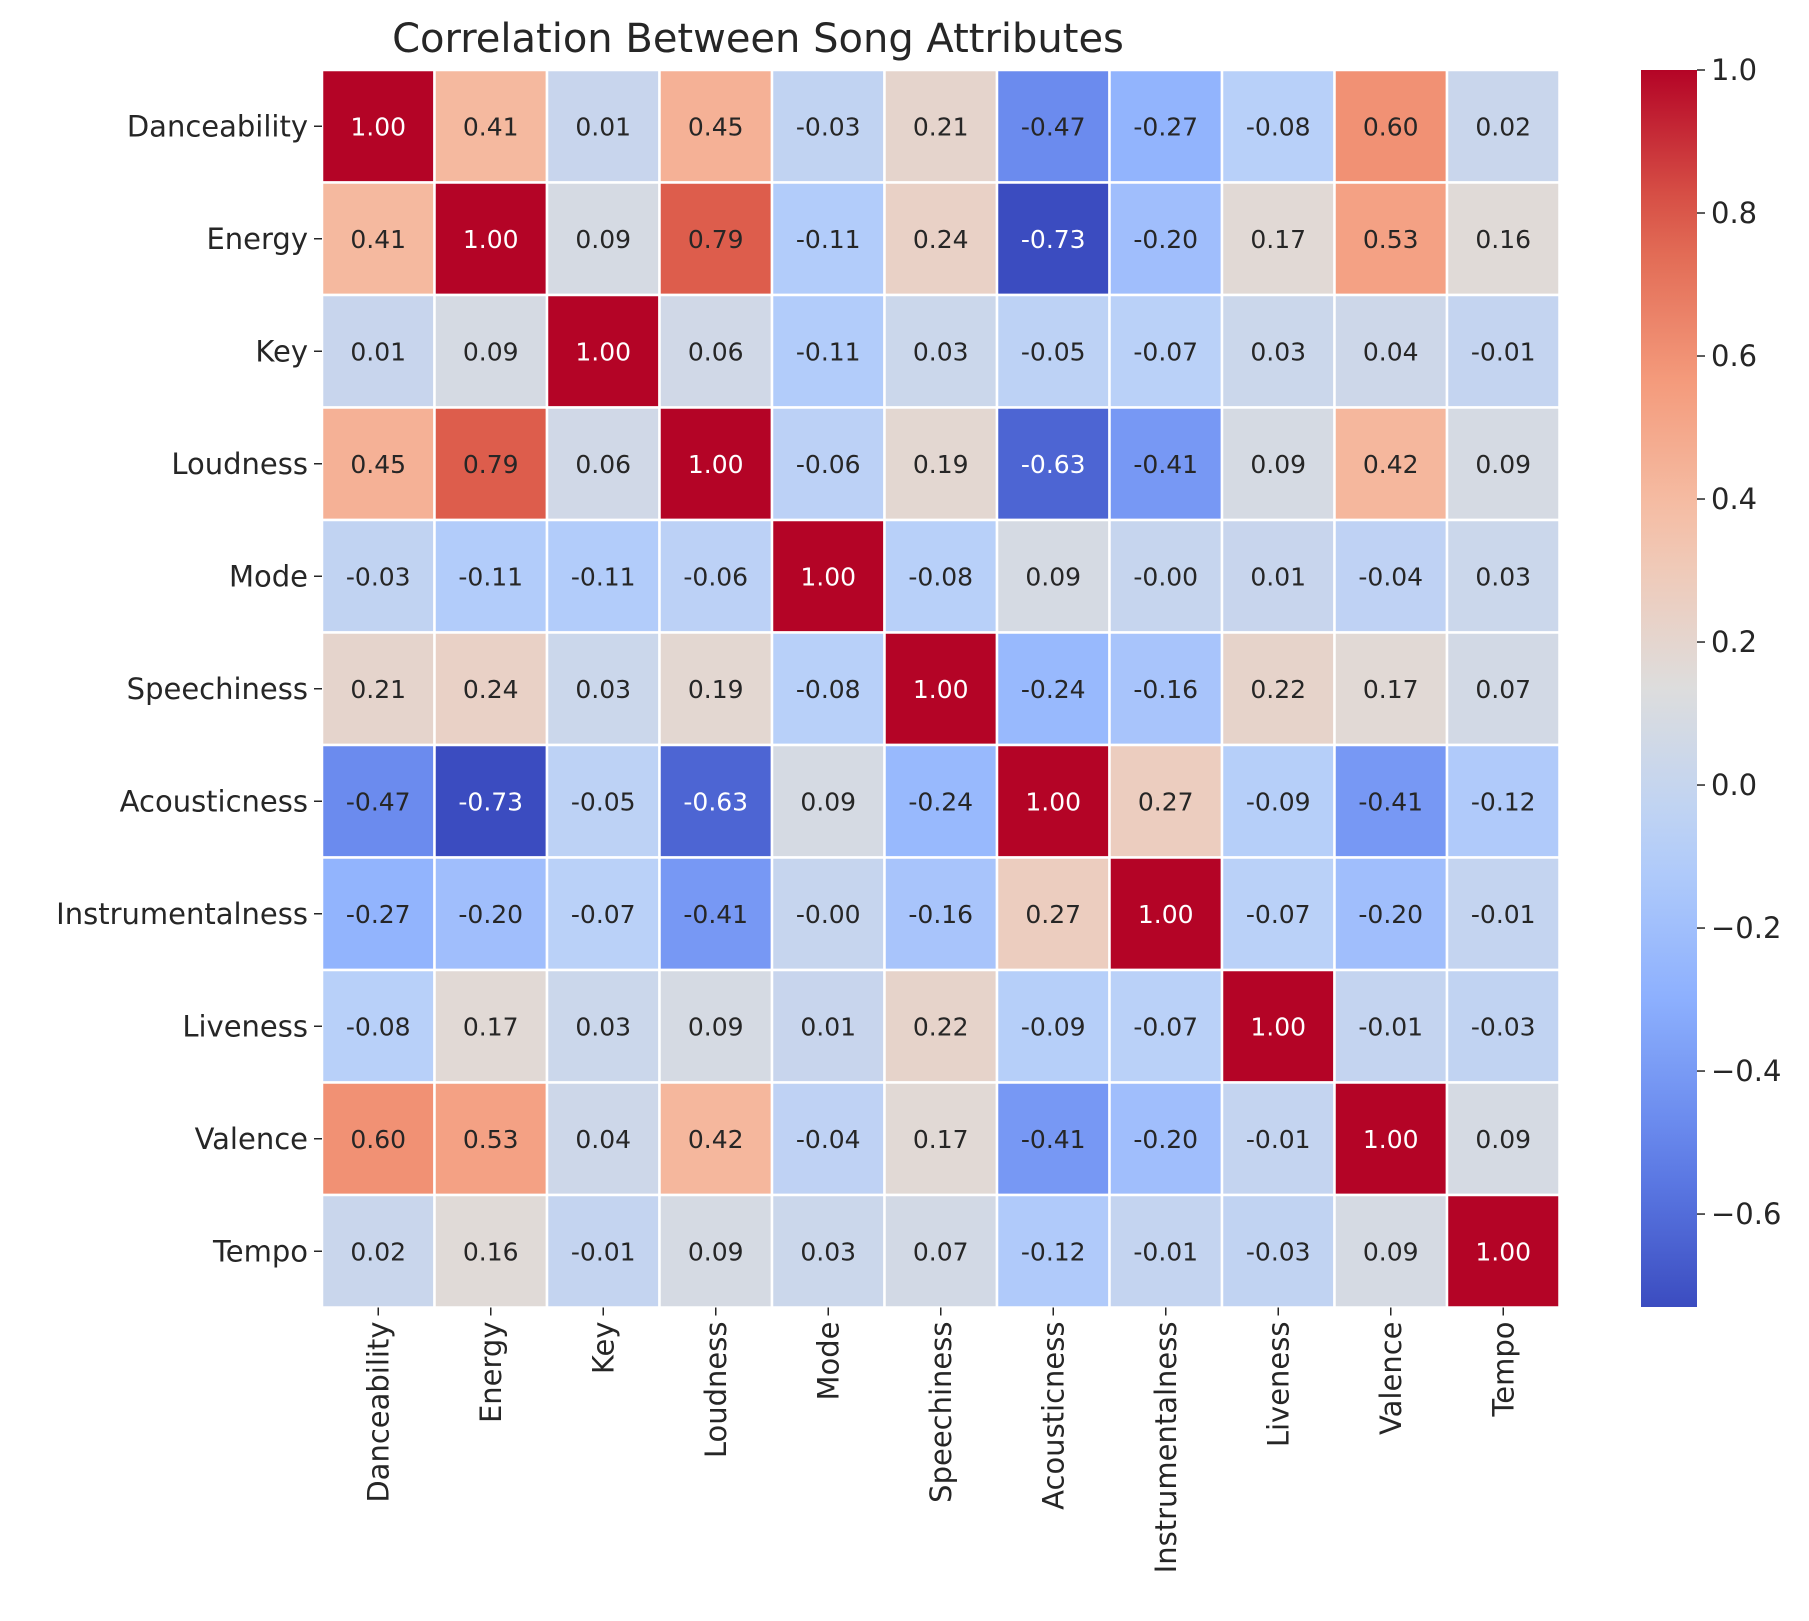 The image size is (1809, 1621). I want to click on cell-value-label: 0.79, so click(491, 464).